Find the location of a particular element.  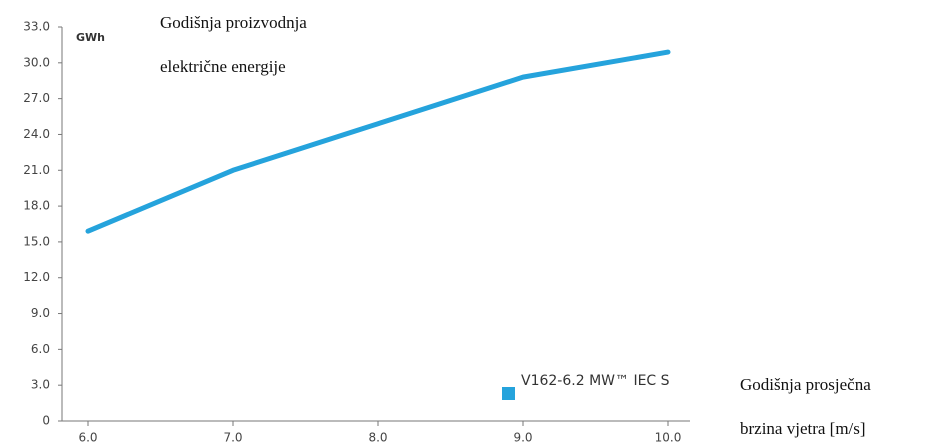

y-tick-label: 30.0 is located at coordinates (36, 62).